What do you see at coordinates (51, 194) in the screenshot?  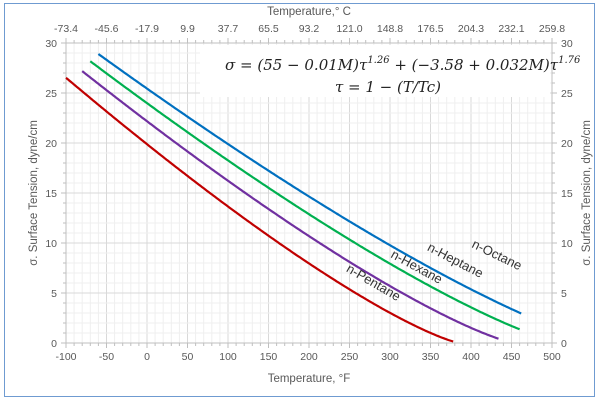 I see `y-tick-label: 15` at bounding box center [51, 194].